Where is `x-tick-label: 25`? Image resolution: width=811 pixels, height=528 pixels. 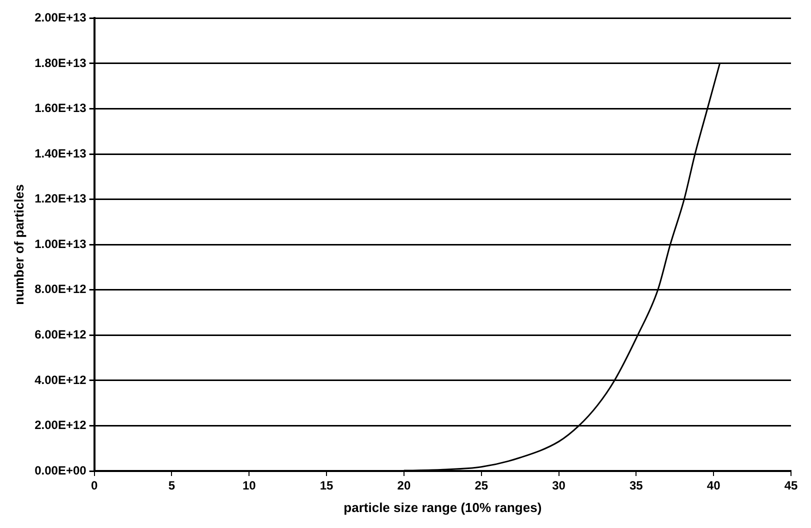 x-tick-label: 25 is located at coordinates (481, 485).